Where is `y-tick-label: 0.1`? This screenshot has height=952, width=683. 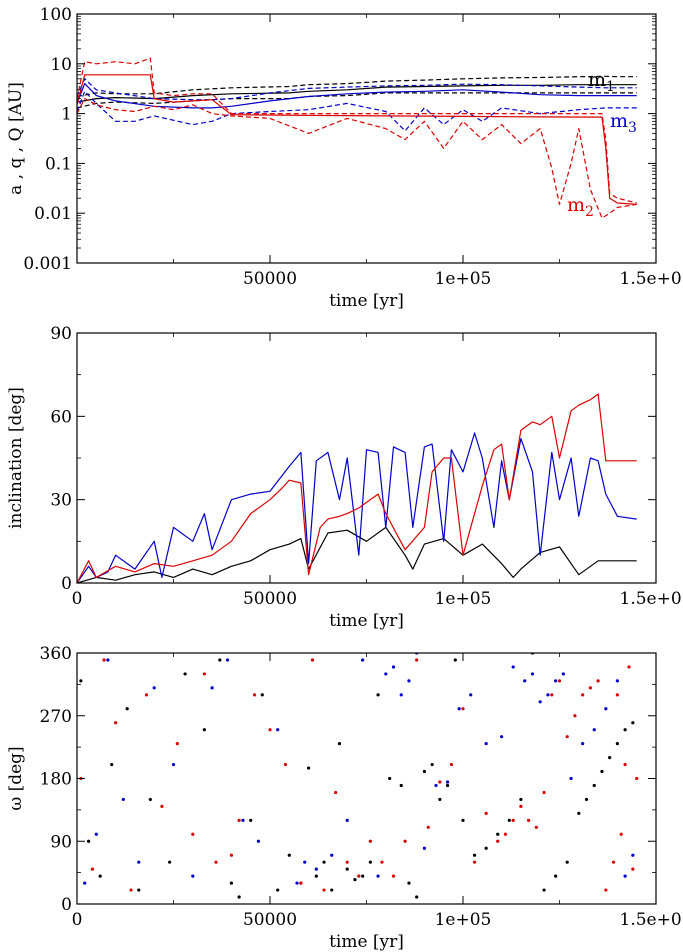
y-tick-label: 0.1 is located at coordinates (58, 164).